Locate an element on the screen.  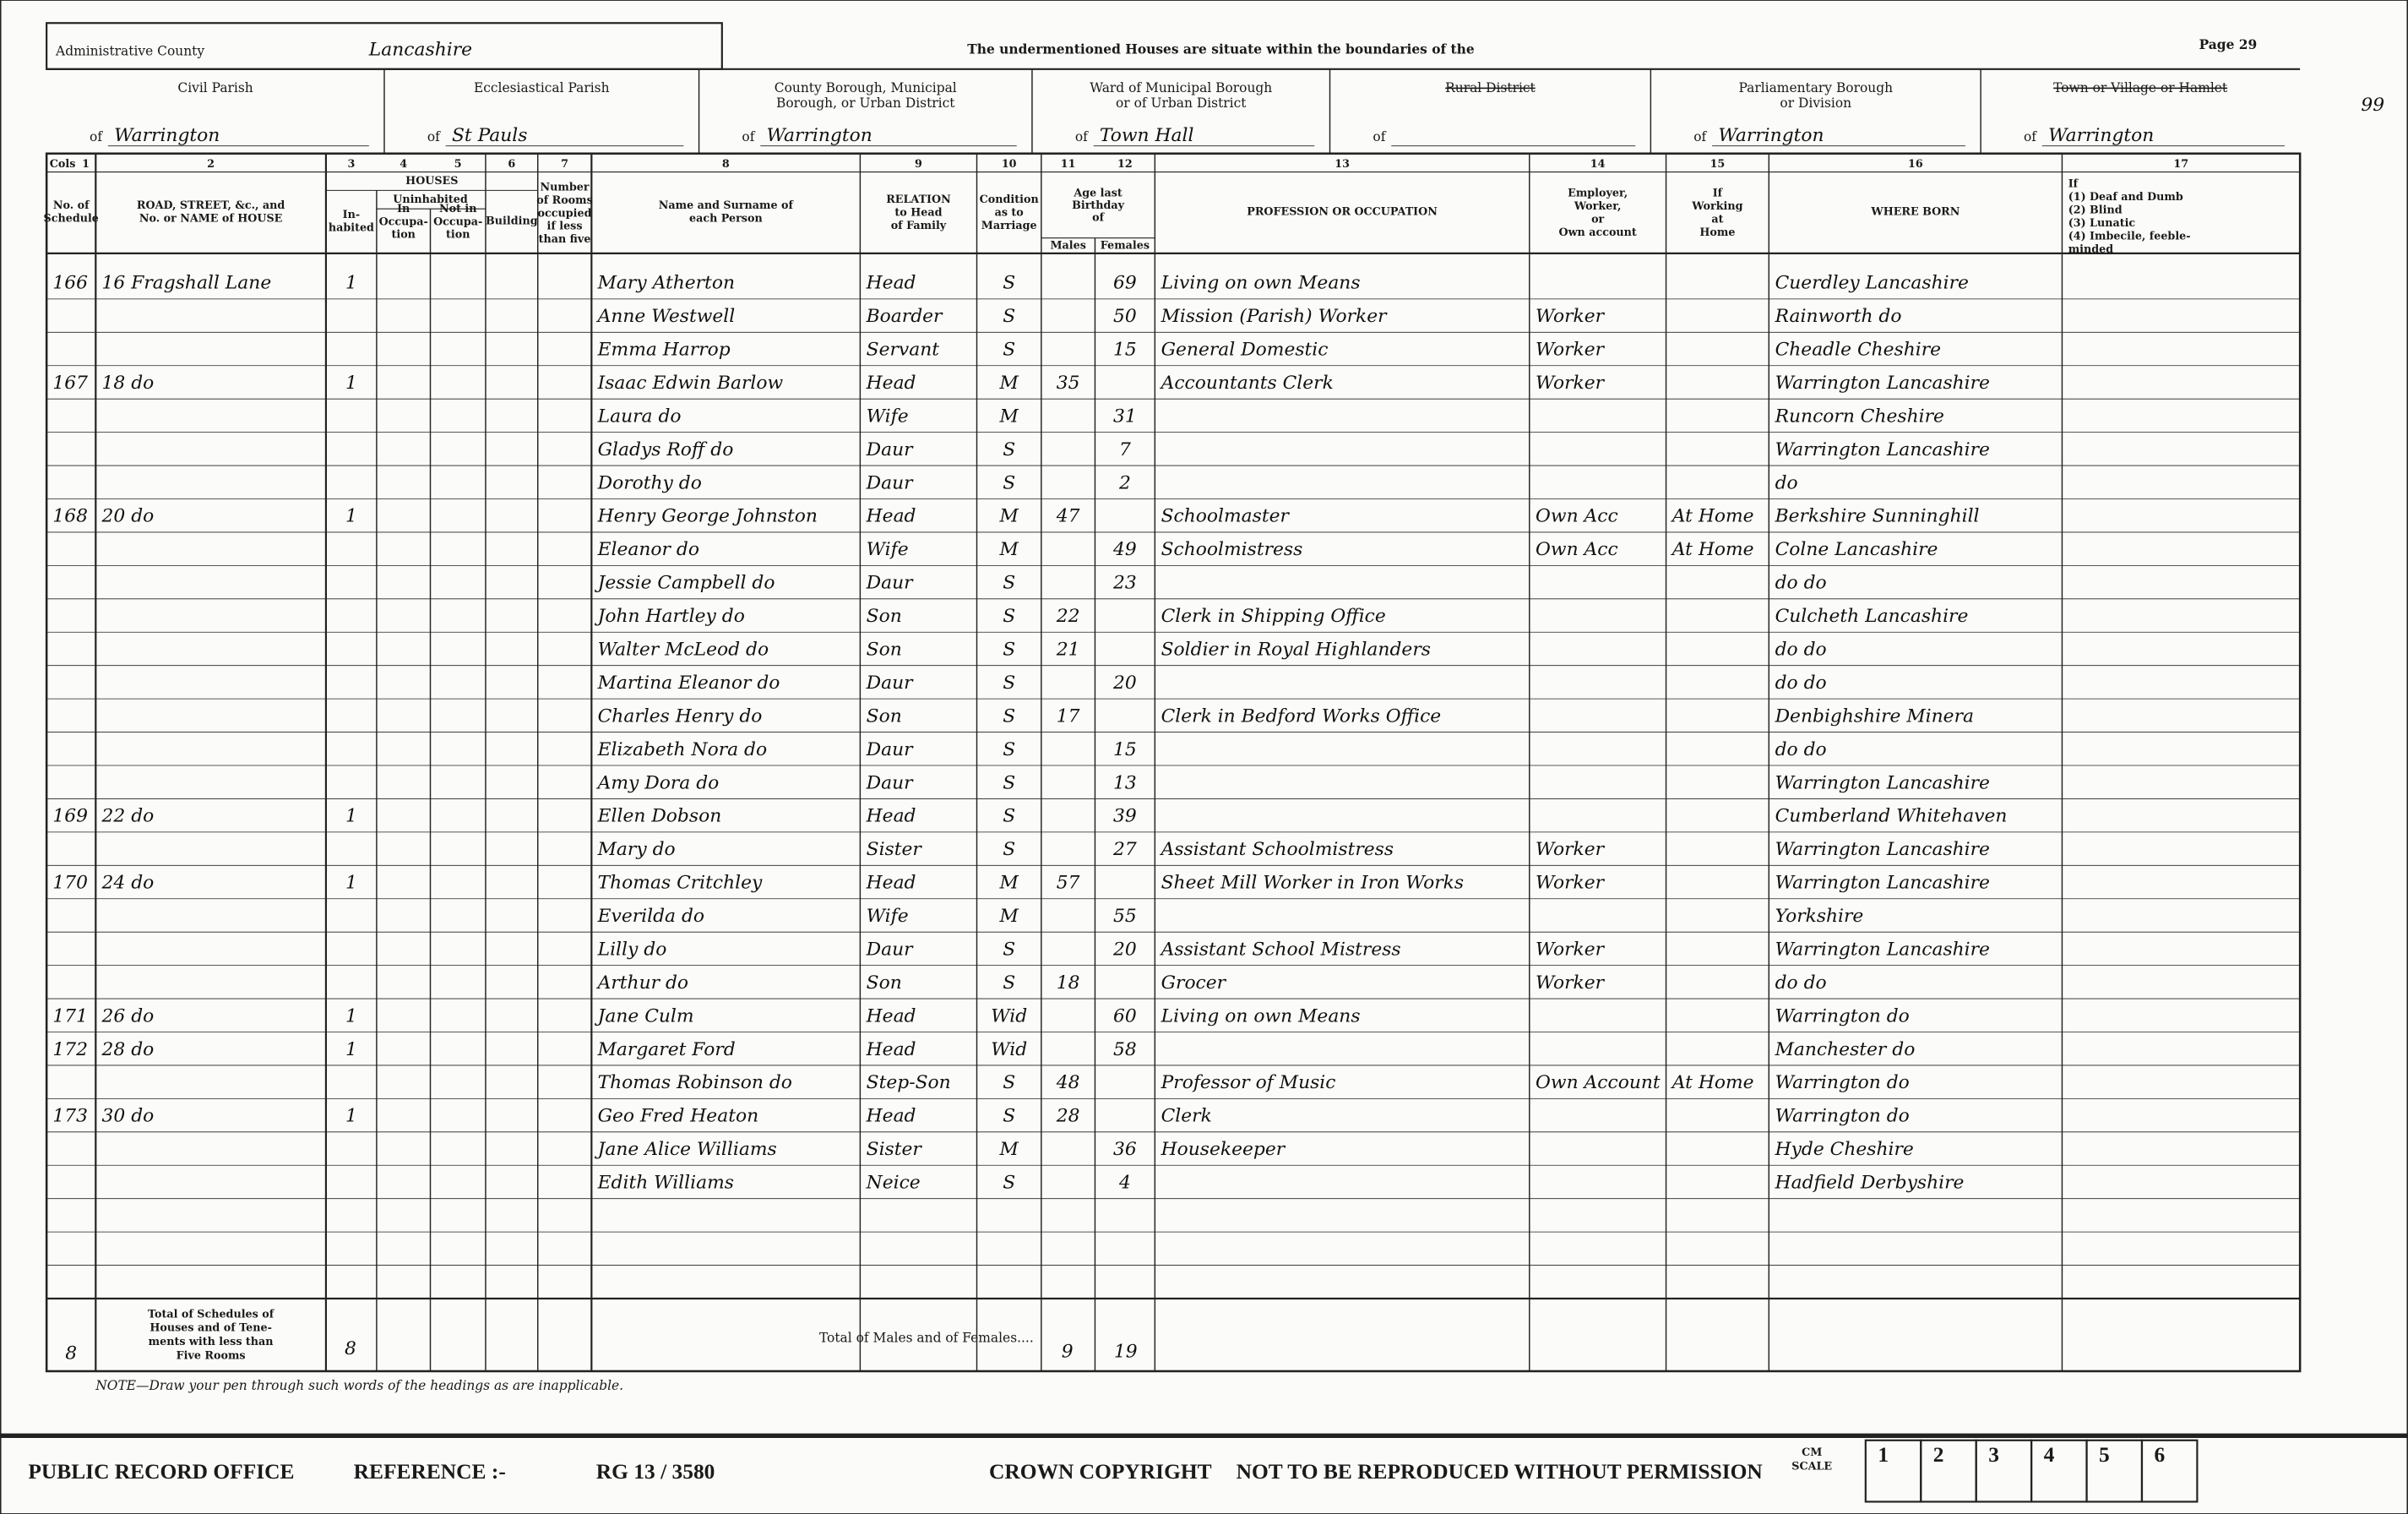
cell-name: Eleanor do is located at coordinates (648, 550).